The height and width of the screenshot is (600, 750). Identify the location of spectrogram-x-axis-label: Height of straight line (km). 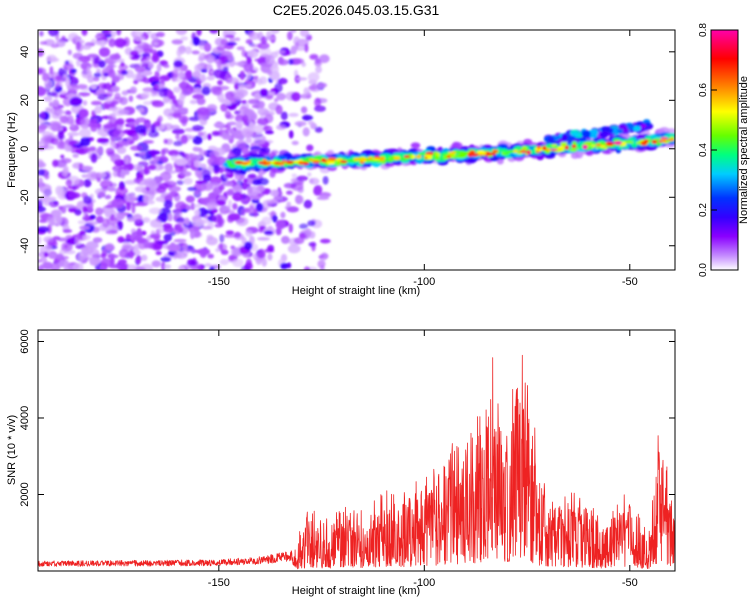
(356, 291).